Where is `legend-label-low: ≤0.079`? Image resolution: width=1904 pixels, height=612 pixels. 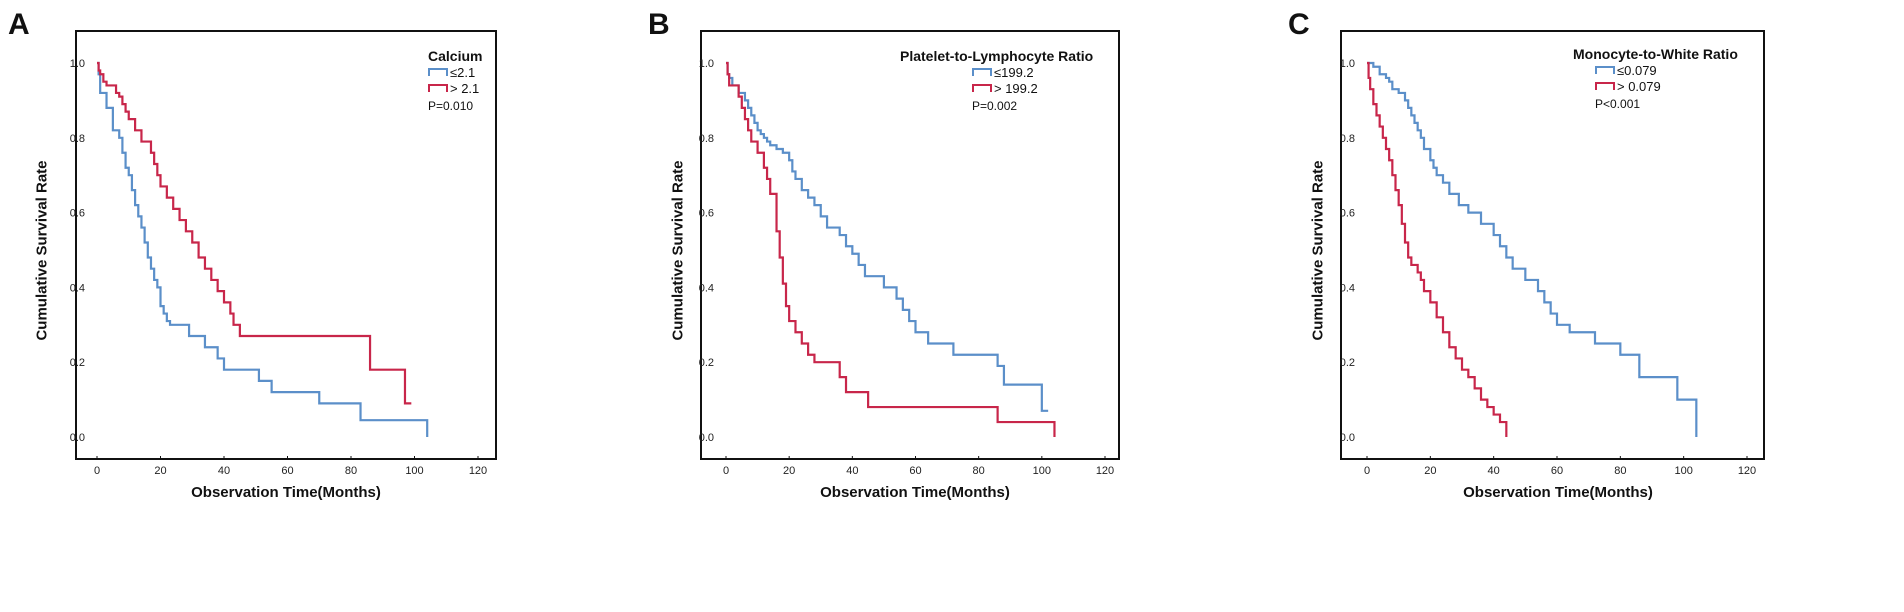
legend-label-low: ≤0.079 is located at coordinates (1637, 70).